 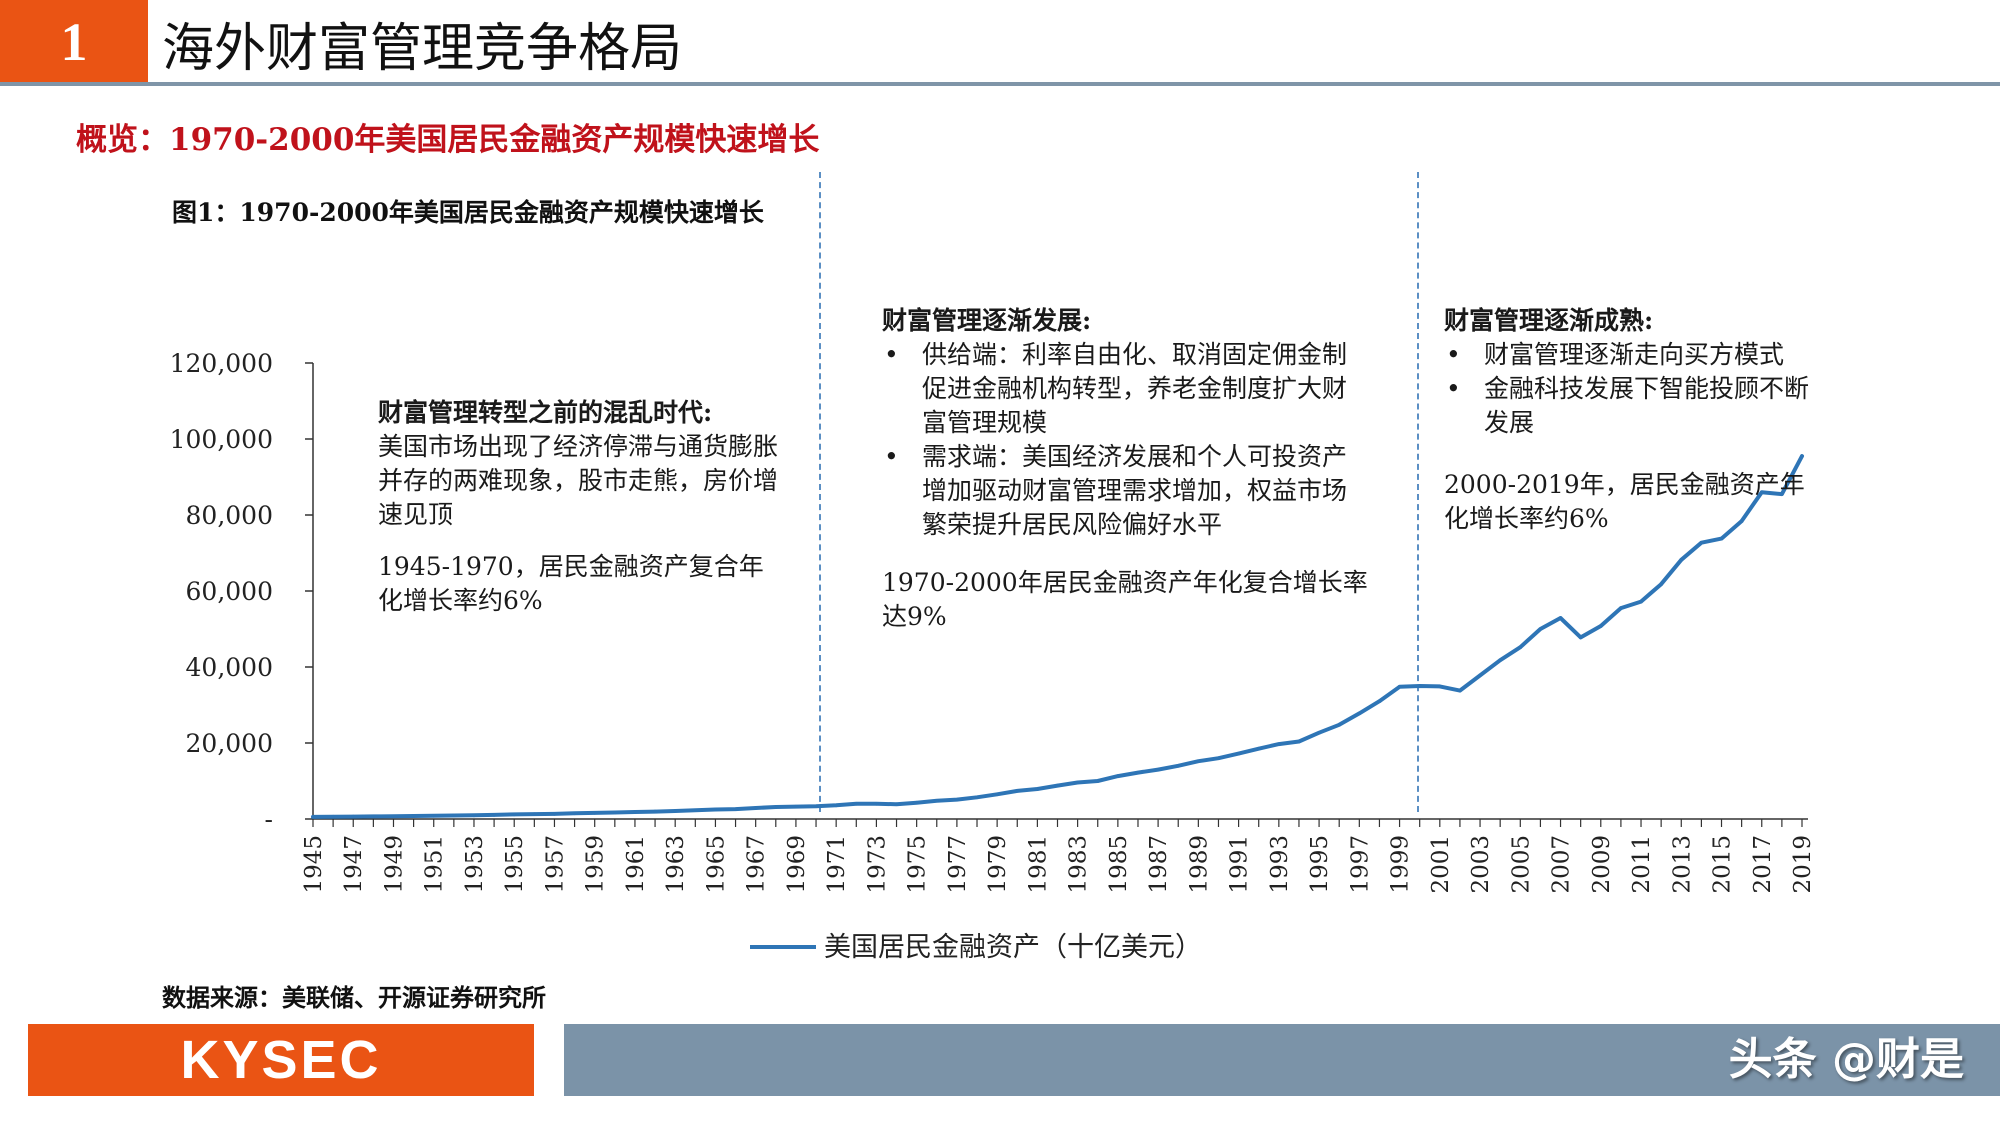 What do you see at coordinates (1600, 626) in the screenshot?
I see `data-point-2009` at bounding box center [1600, 626].